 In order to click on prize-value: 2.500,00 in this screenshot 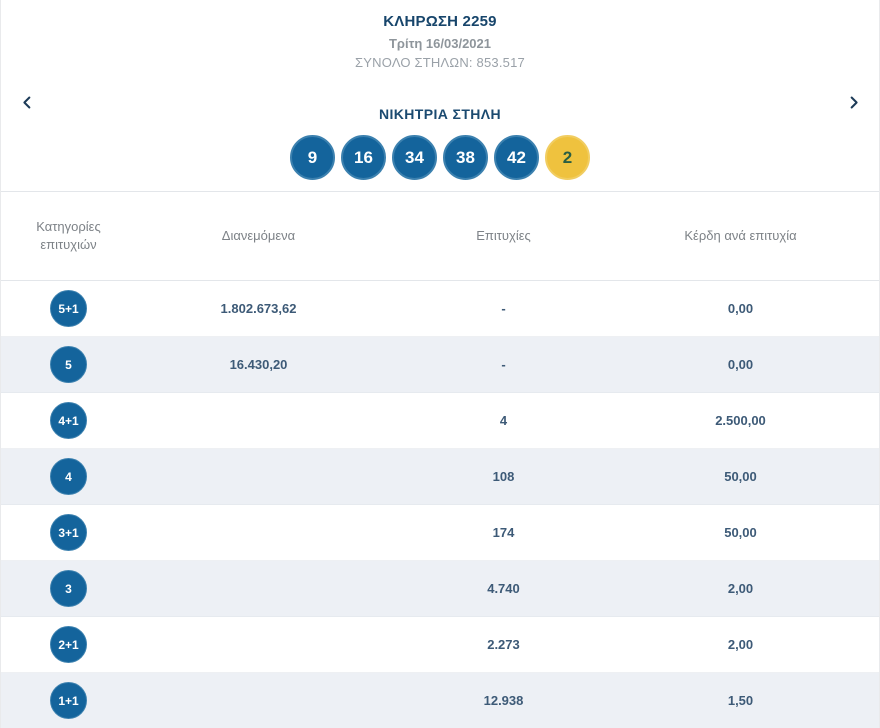, I will do `click(740, 420)`.